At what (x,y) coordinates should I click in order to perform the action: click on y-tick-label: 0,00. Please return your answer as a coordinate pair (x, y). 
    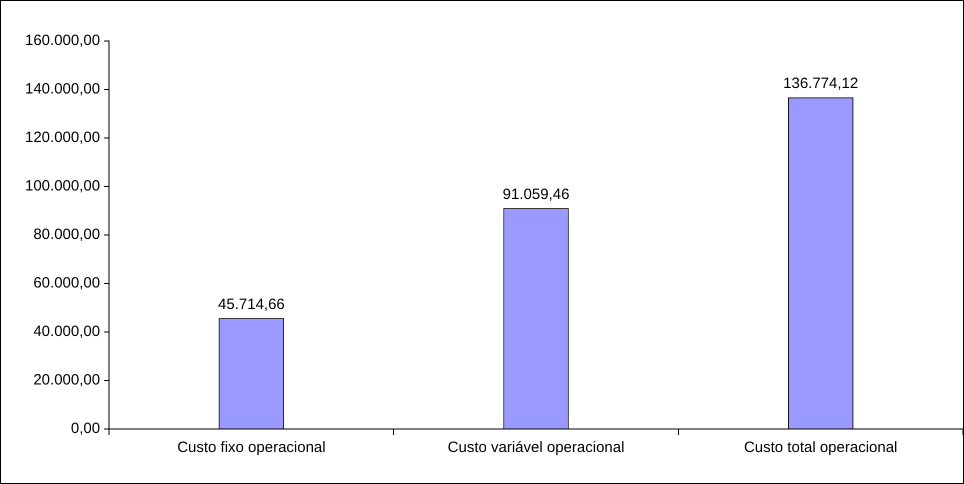
    Looking at the image, I should click on (85, 429).